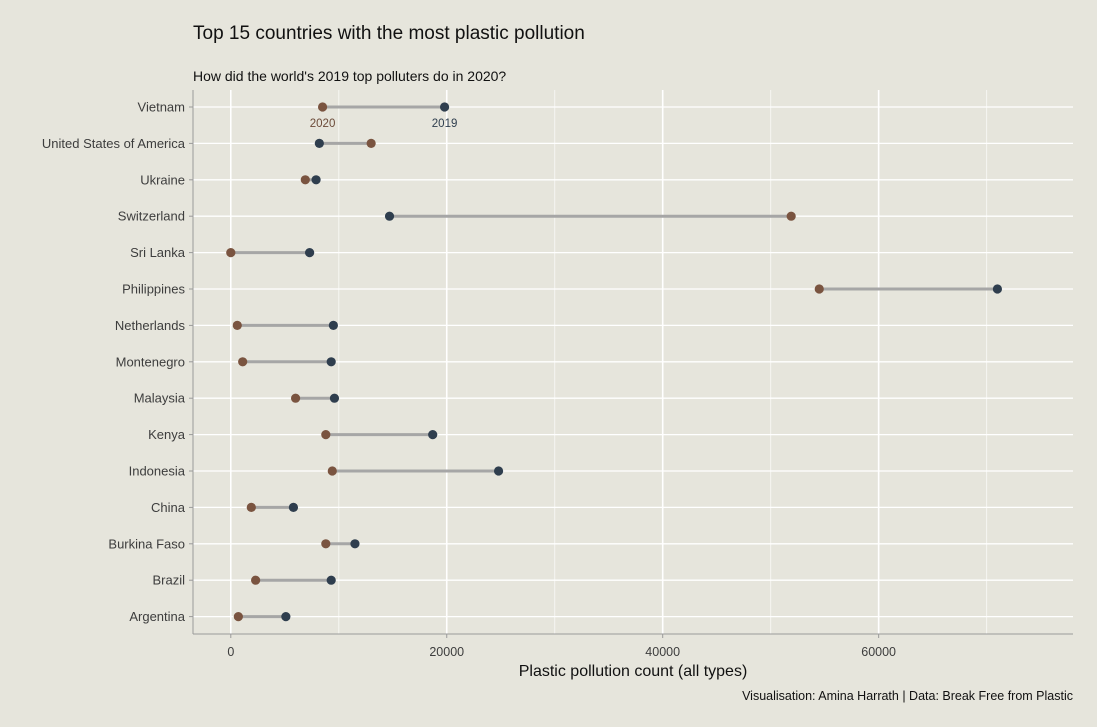 The image size is (1097, 727). I want to click on x-tick-label: 60000, so click(878, 652).